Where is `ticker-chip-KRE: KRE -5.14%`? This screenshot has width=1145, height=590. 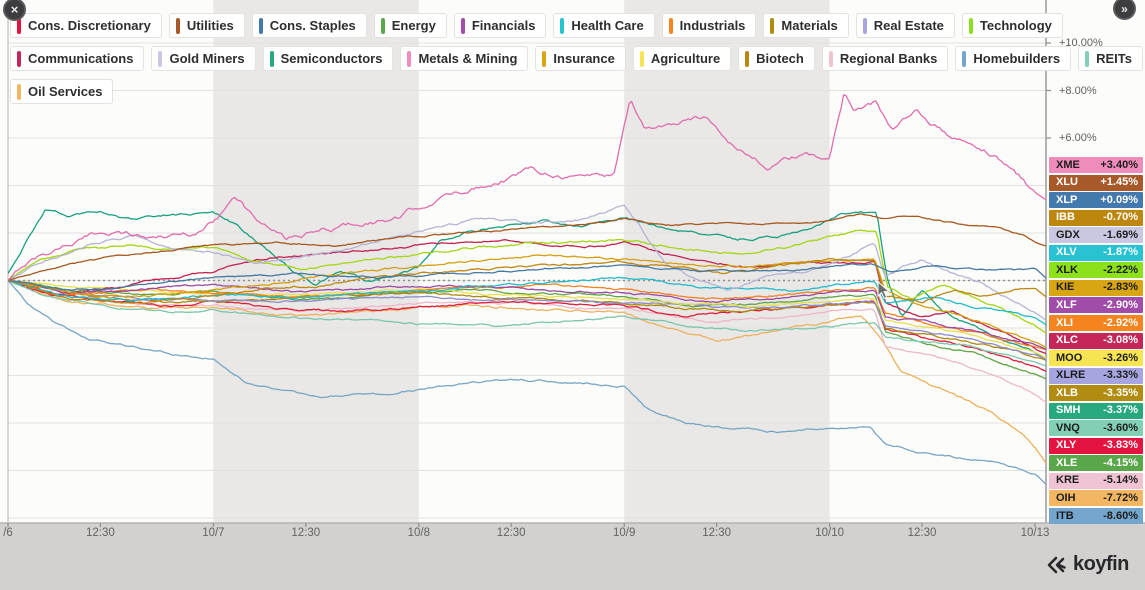 ticker-chip-KRE: KRE -5.14% is located at coordinates (1096, 480).